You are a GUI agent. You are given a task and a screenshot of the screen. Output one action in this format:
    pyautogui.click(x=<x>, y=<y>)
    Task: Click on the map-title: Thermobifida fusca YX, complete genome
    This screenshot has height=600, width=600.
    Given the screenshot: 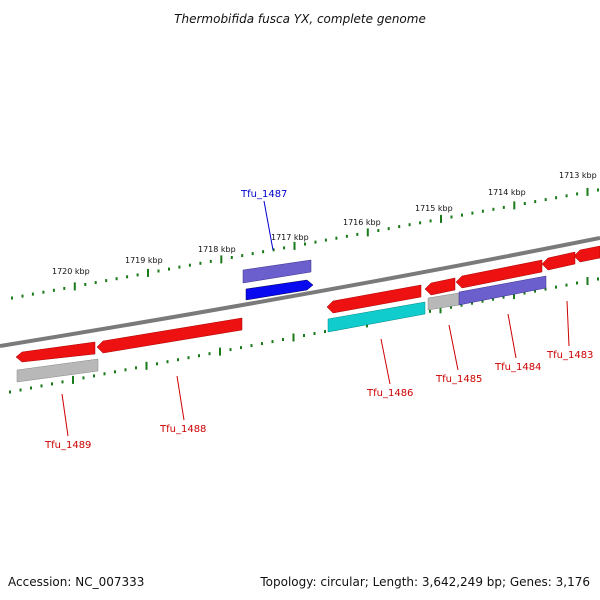 What is the action you would take?
    pyautogui.click(x=300, y=19)
    